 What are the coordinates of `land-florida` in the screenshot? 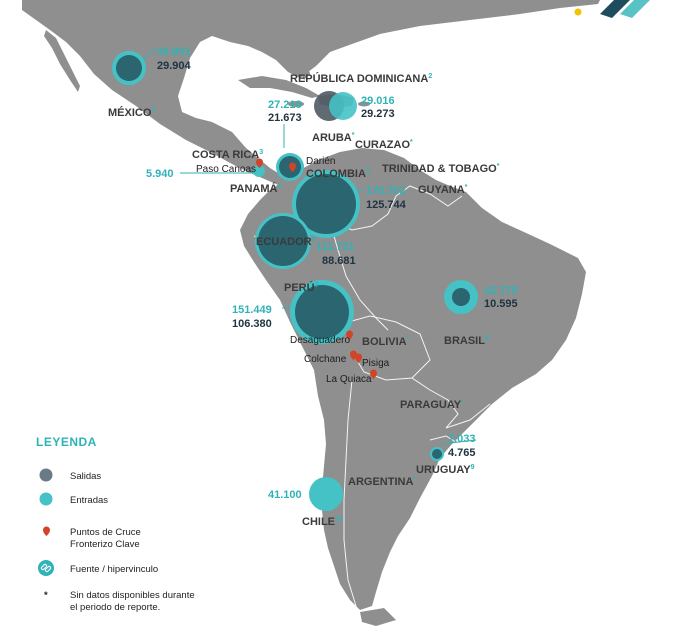 It's located at (299, 60).